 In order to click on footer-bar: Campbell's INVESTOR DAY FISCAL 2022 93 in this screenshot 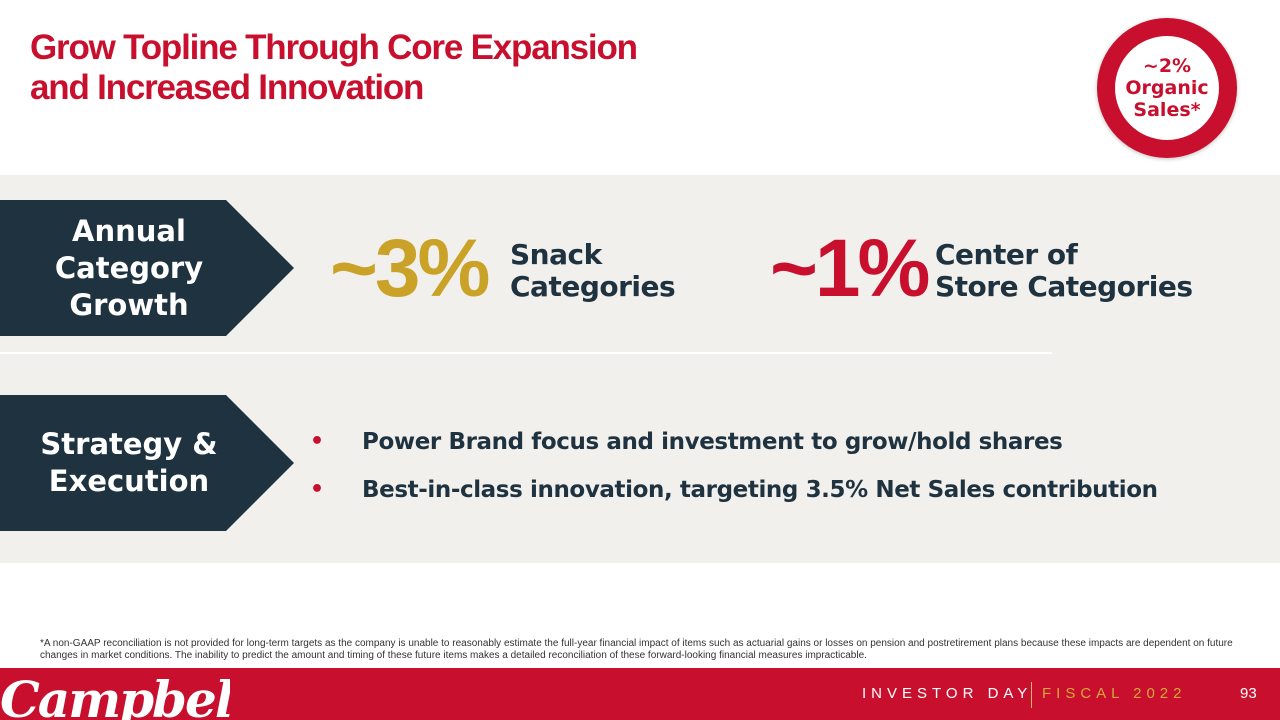, I will do `click(640, 694)`.